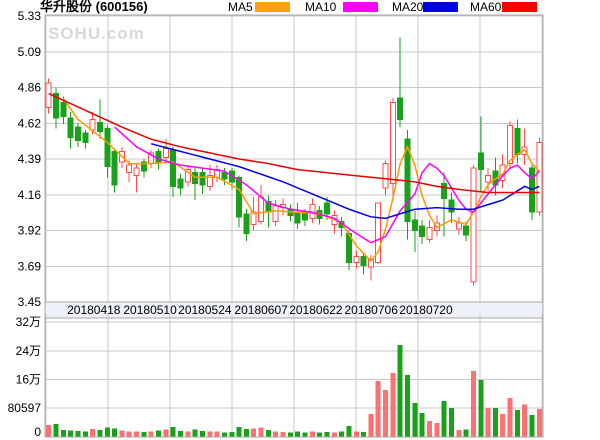 The height and width of the screenshot is (440, 600). What do you see at coordinates (28, 351) in the screenshot?
I see `volume-tick-label: 24万` at bounding box center [28, 351].